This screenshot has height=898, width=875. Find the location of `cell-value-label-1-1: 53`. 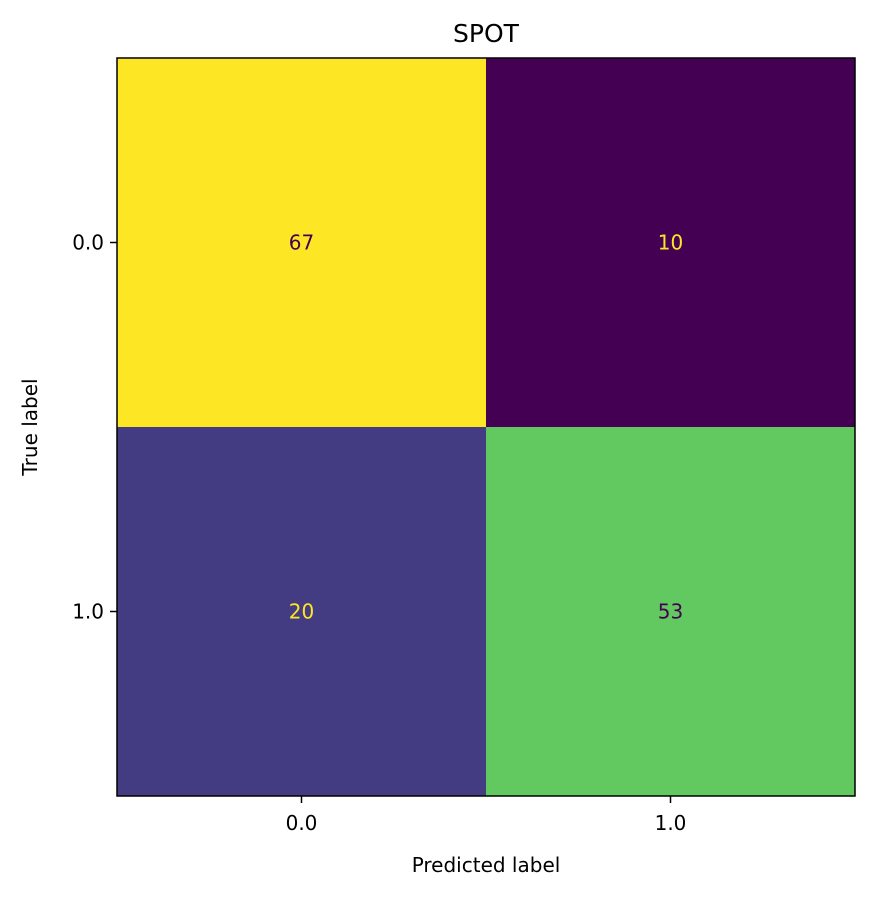

cell-value-label-1-1: 53 is located at coordinates (670, 612).